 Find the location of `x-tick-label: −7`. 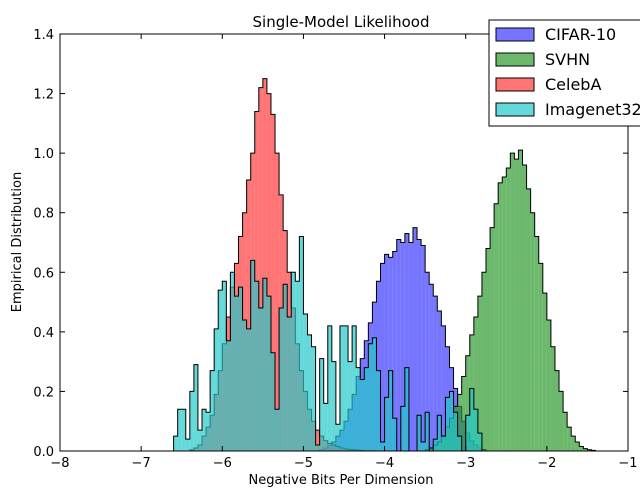

x-tick-label: −7 is located at coordinates (141, 463).